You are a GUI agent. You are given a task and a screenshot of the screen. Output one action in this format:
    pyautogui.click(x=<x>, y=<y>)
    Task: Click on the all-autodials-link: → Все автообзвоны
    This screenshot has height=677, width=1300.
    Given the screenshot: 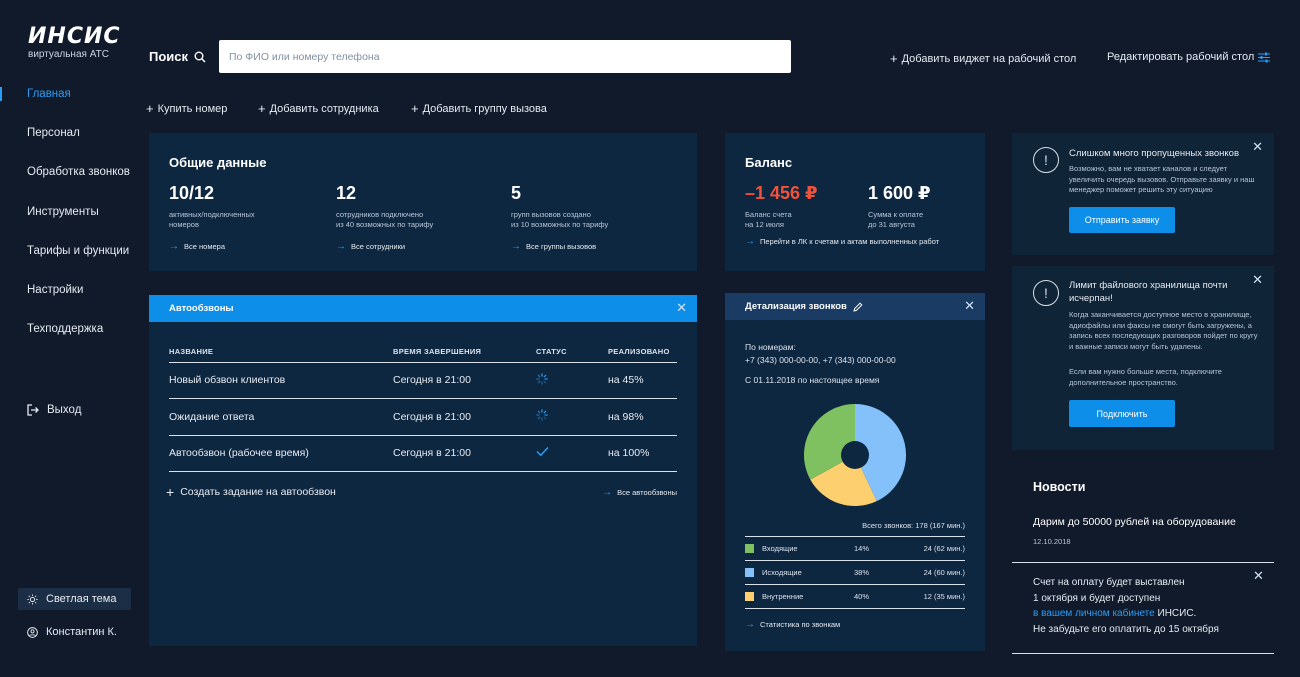 What is the action you would take?
    pyautogui.click(x=639, y=492)
    